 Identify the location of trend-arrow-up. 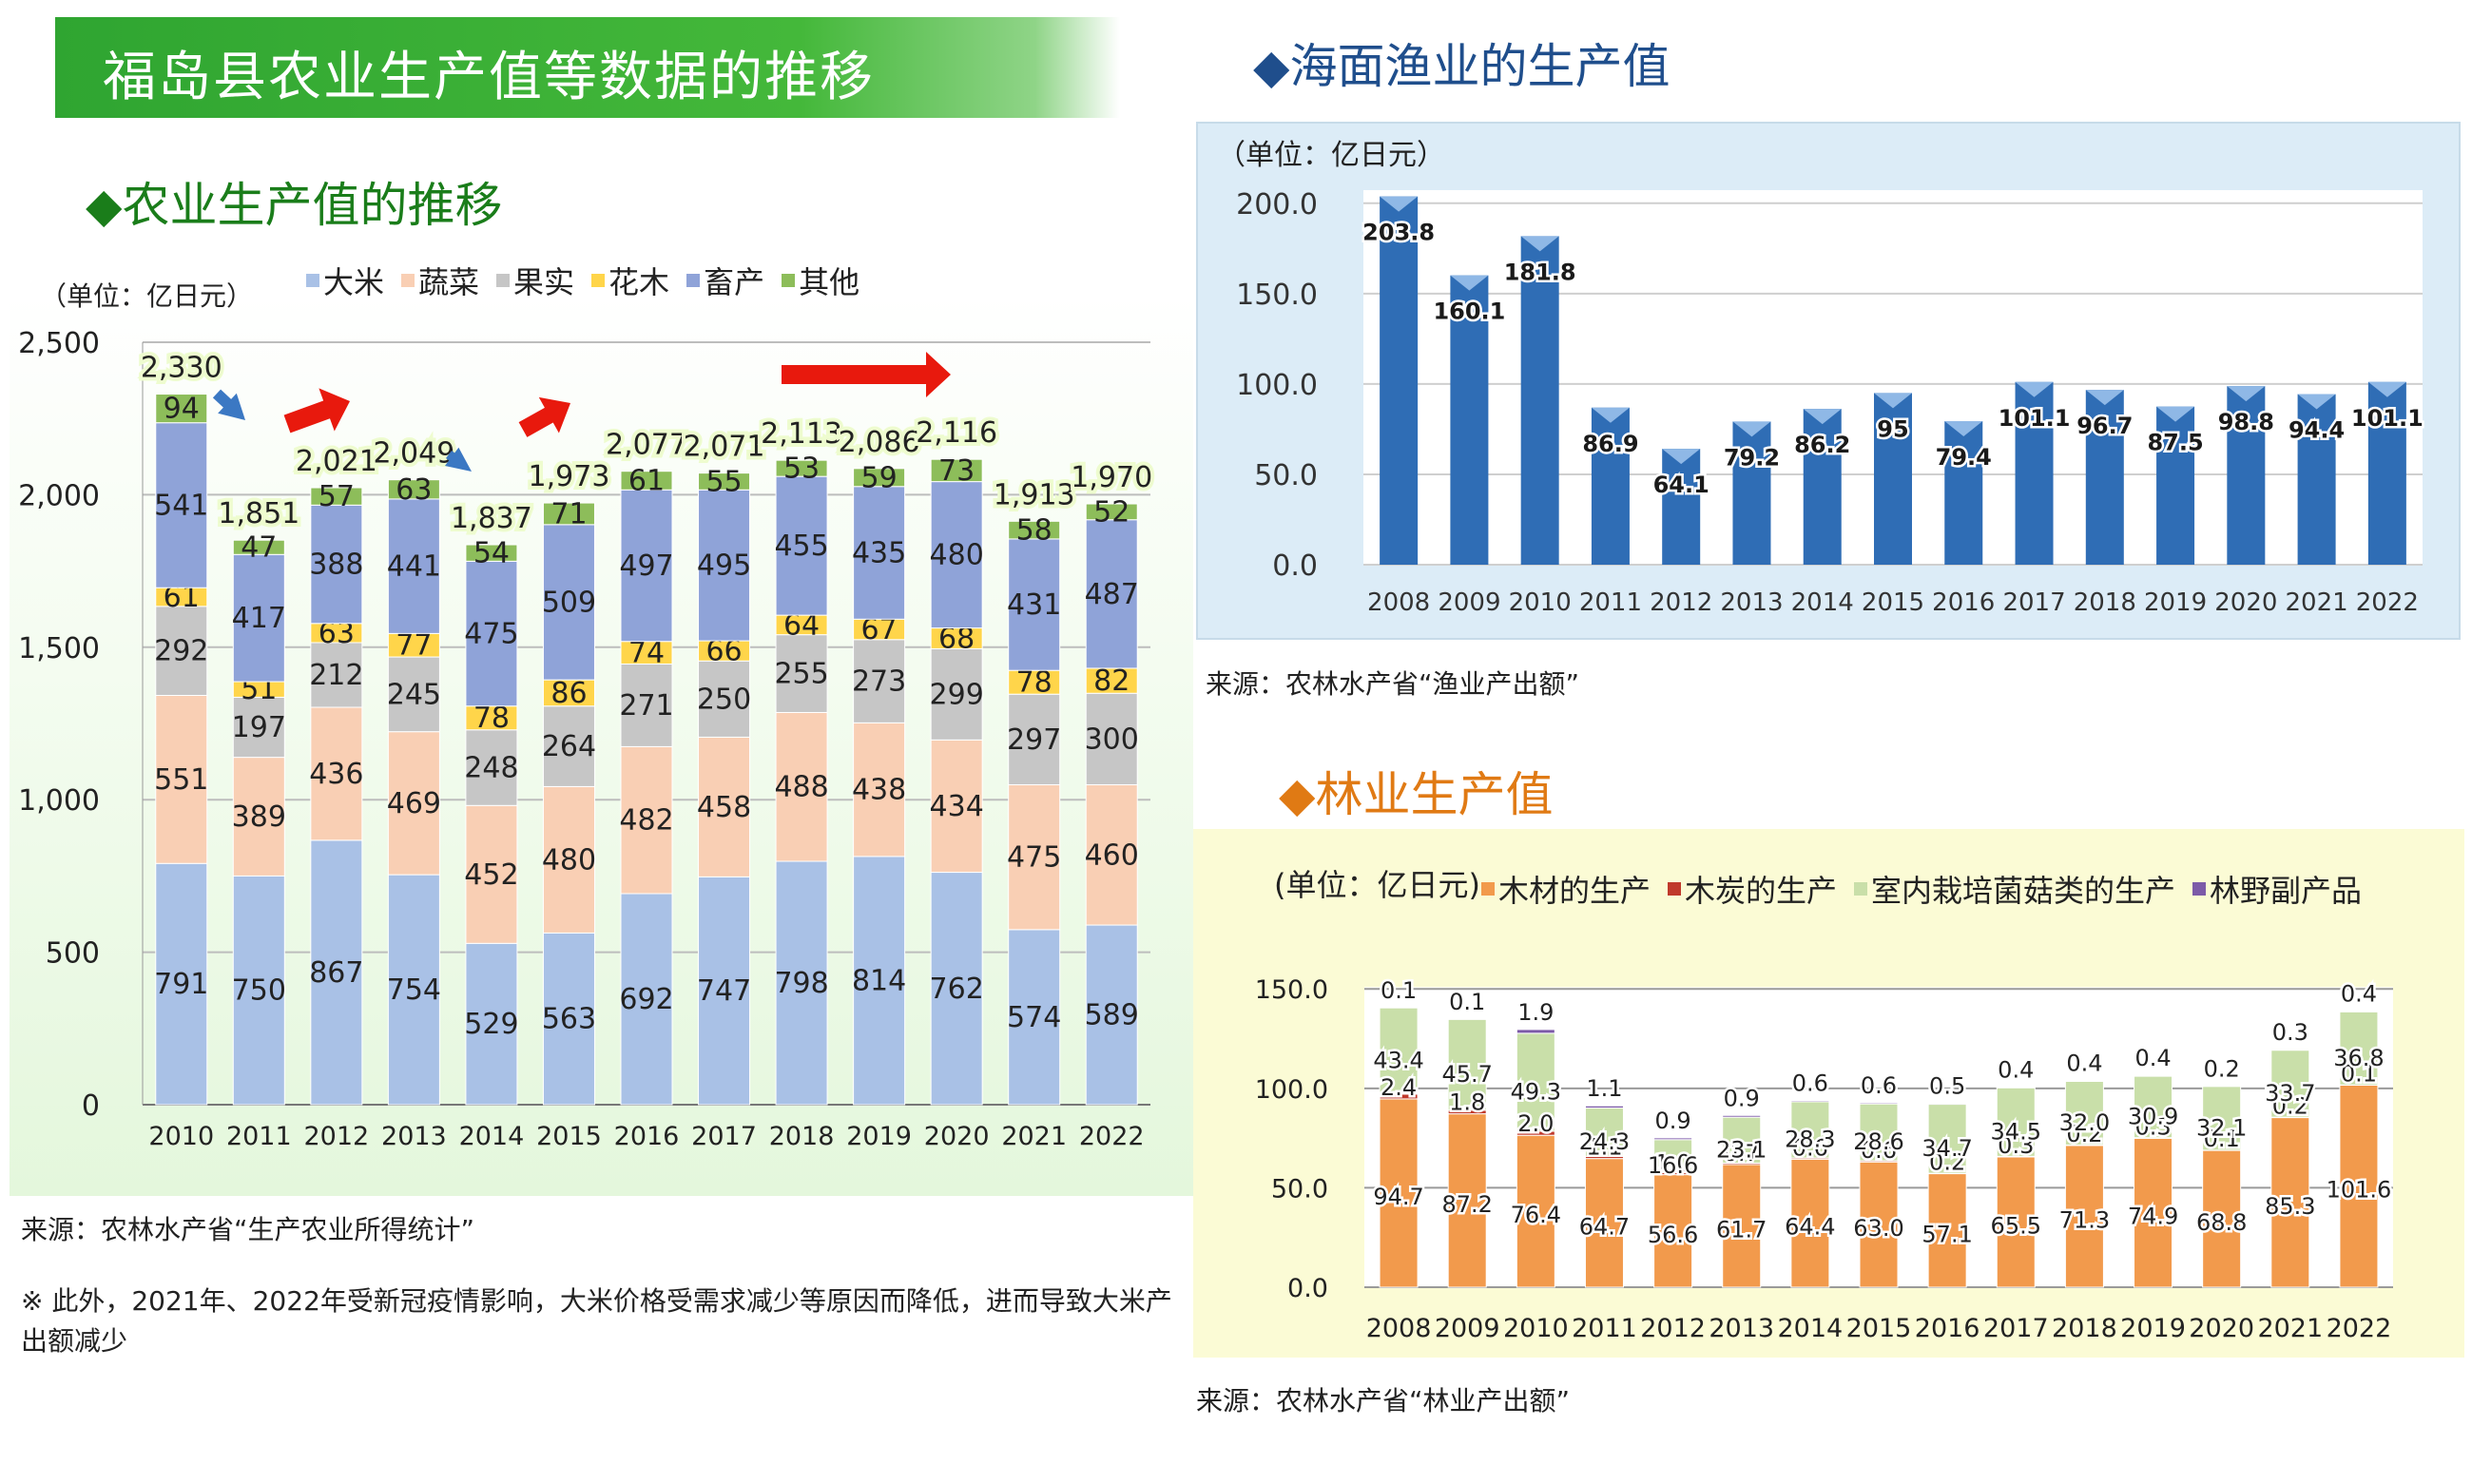
(544, 416).